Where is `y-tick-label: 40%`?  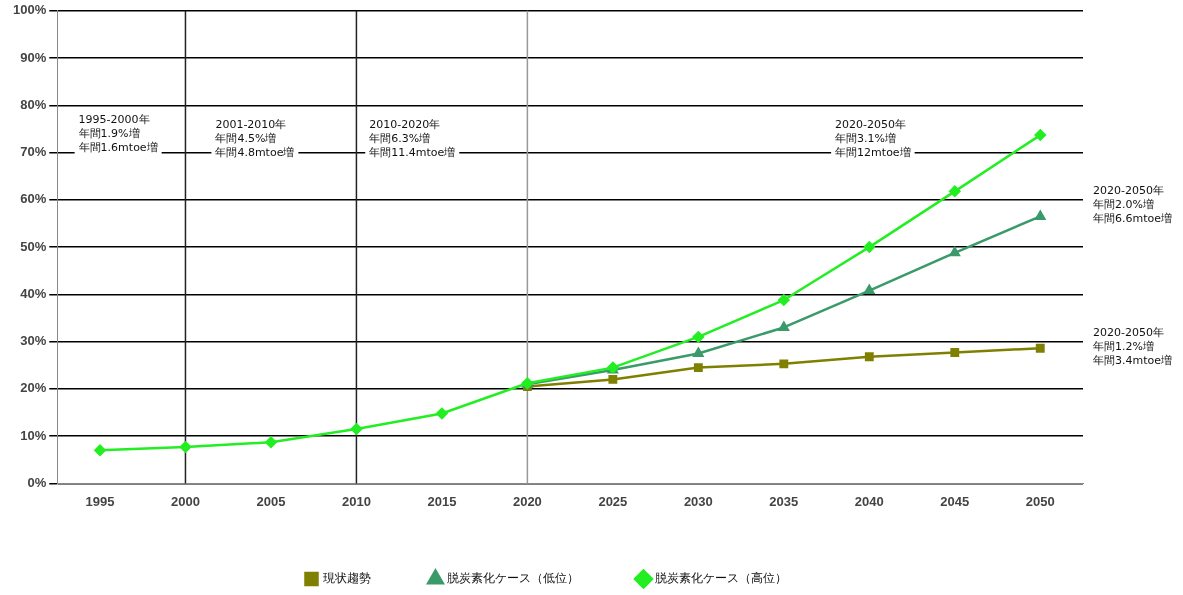
y-tick-label: 40% is located at coordinates (33, 293).